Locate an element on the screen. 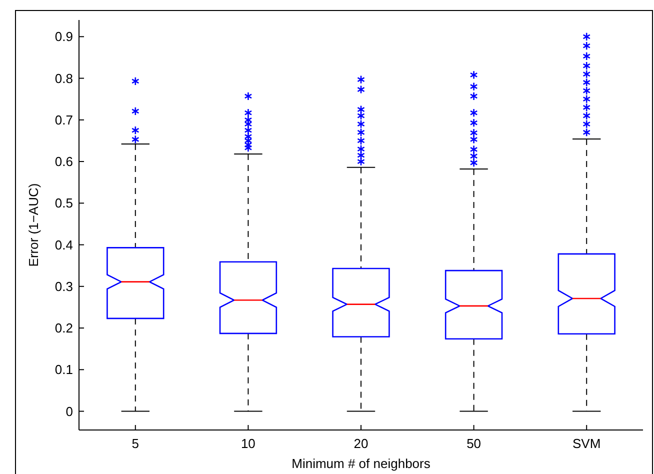  y-tick-label: 0.6 is located at coordinates (63, 162).